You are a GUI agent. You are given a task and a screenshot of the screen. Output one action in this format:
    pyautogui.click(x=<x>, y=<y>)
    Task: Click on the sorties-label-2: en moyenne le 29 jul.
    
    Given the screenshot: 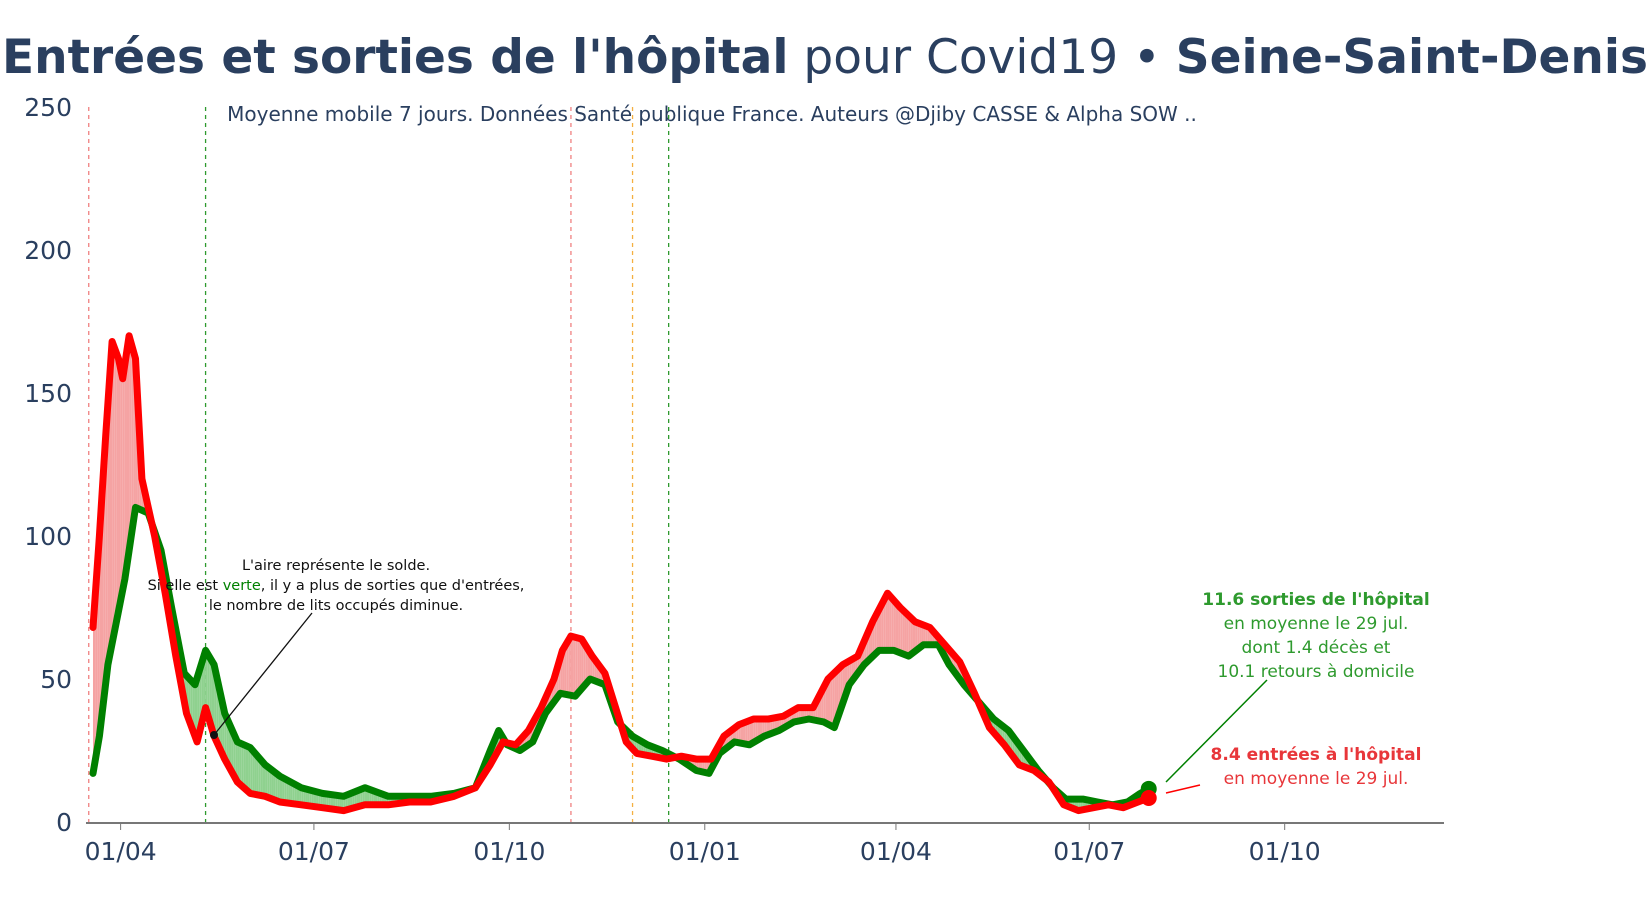 What is the action you would take?
    pyautogui.click(x=1316, y=624)
    